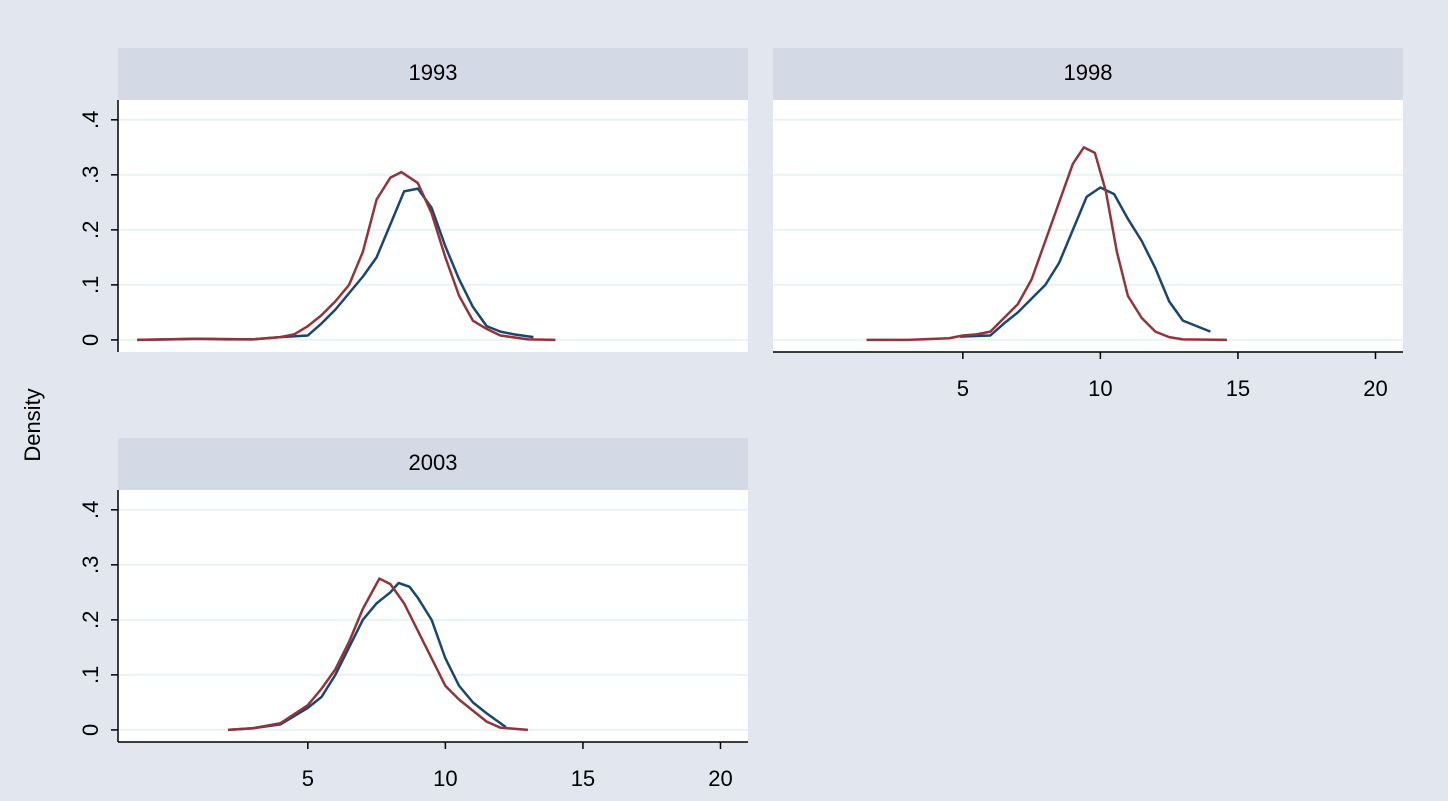 Image resolution: width=1448 pixels, height=801 pixels. Describe the element at coordinates (32, 424) in the screenshot. I see `y-axis-title: Density` at that location.